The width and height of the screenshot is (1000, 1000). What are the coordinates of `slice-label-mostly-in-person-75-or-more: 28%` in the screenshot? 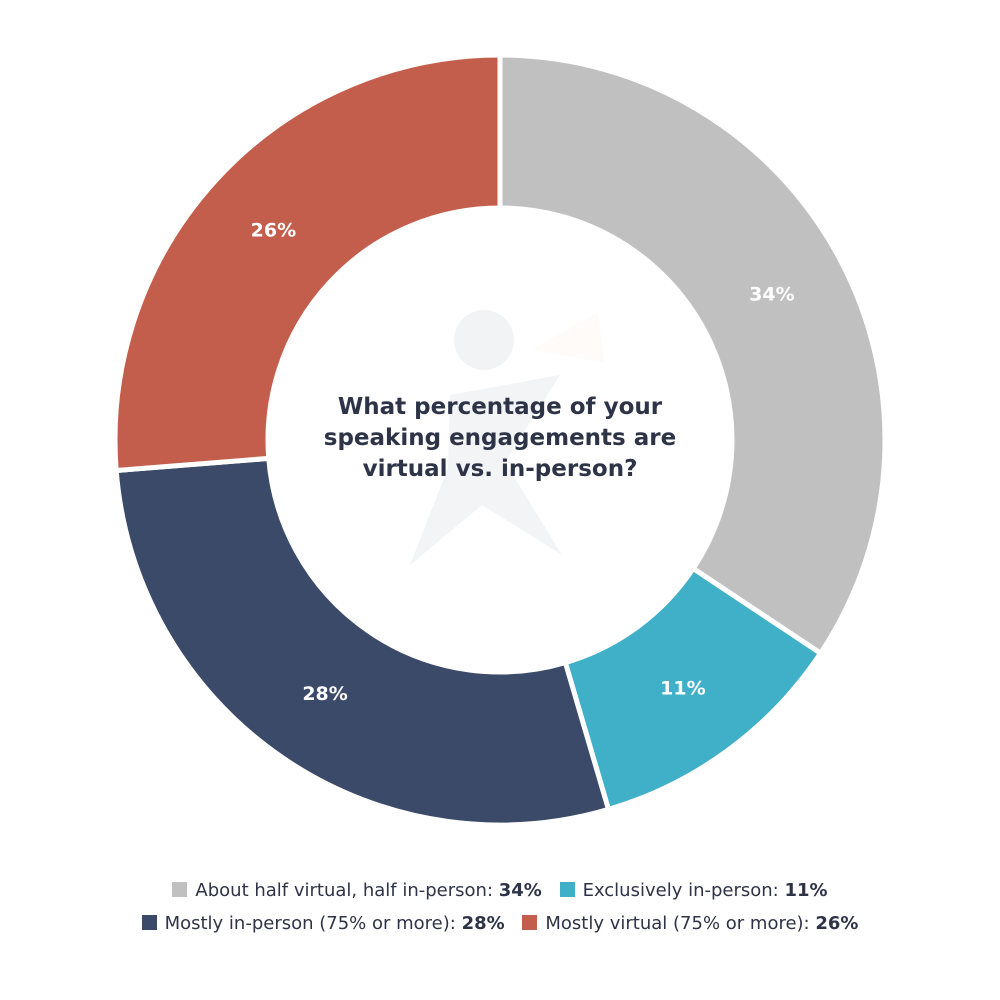 It's located at (324, 694).